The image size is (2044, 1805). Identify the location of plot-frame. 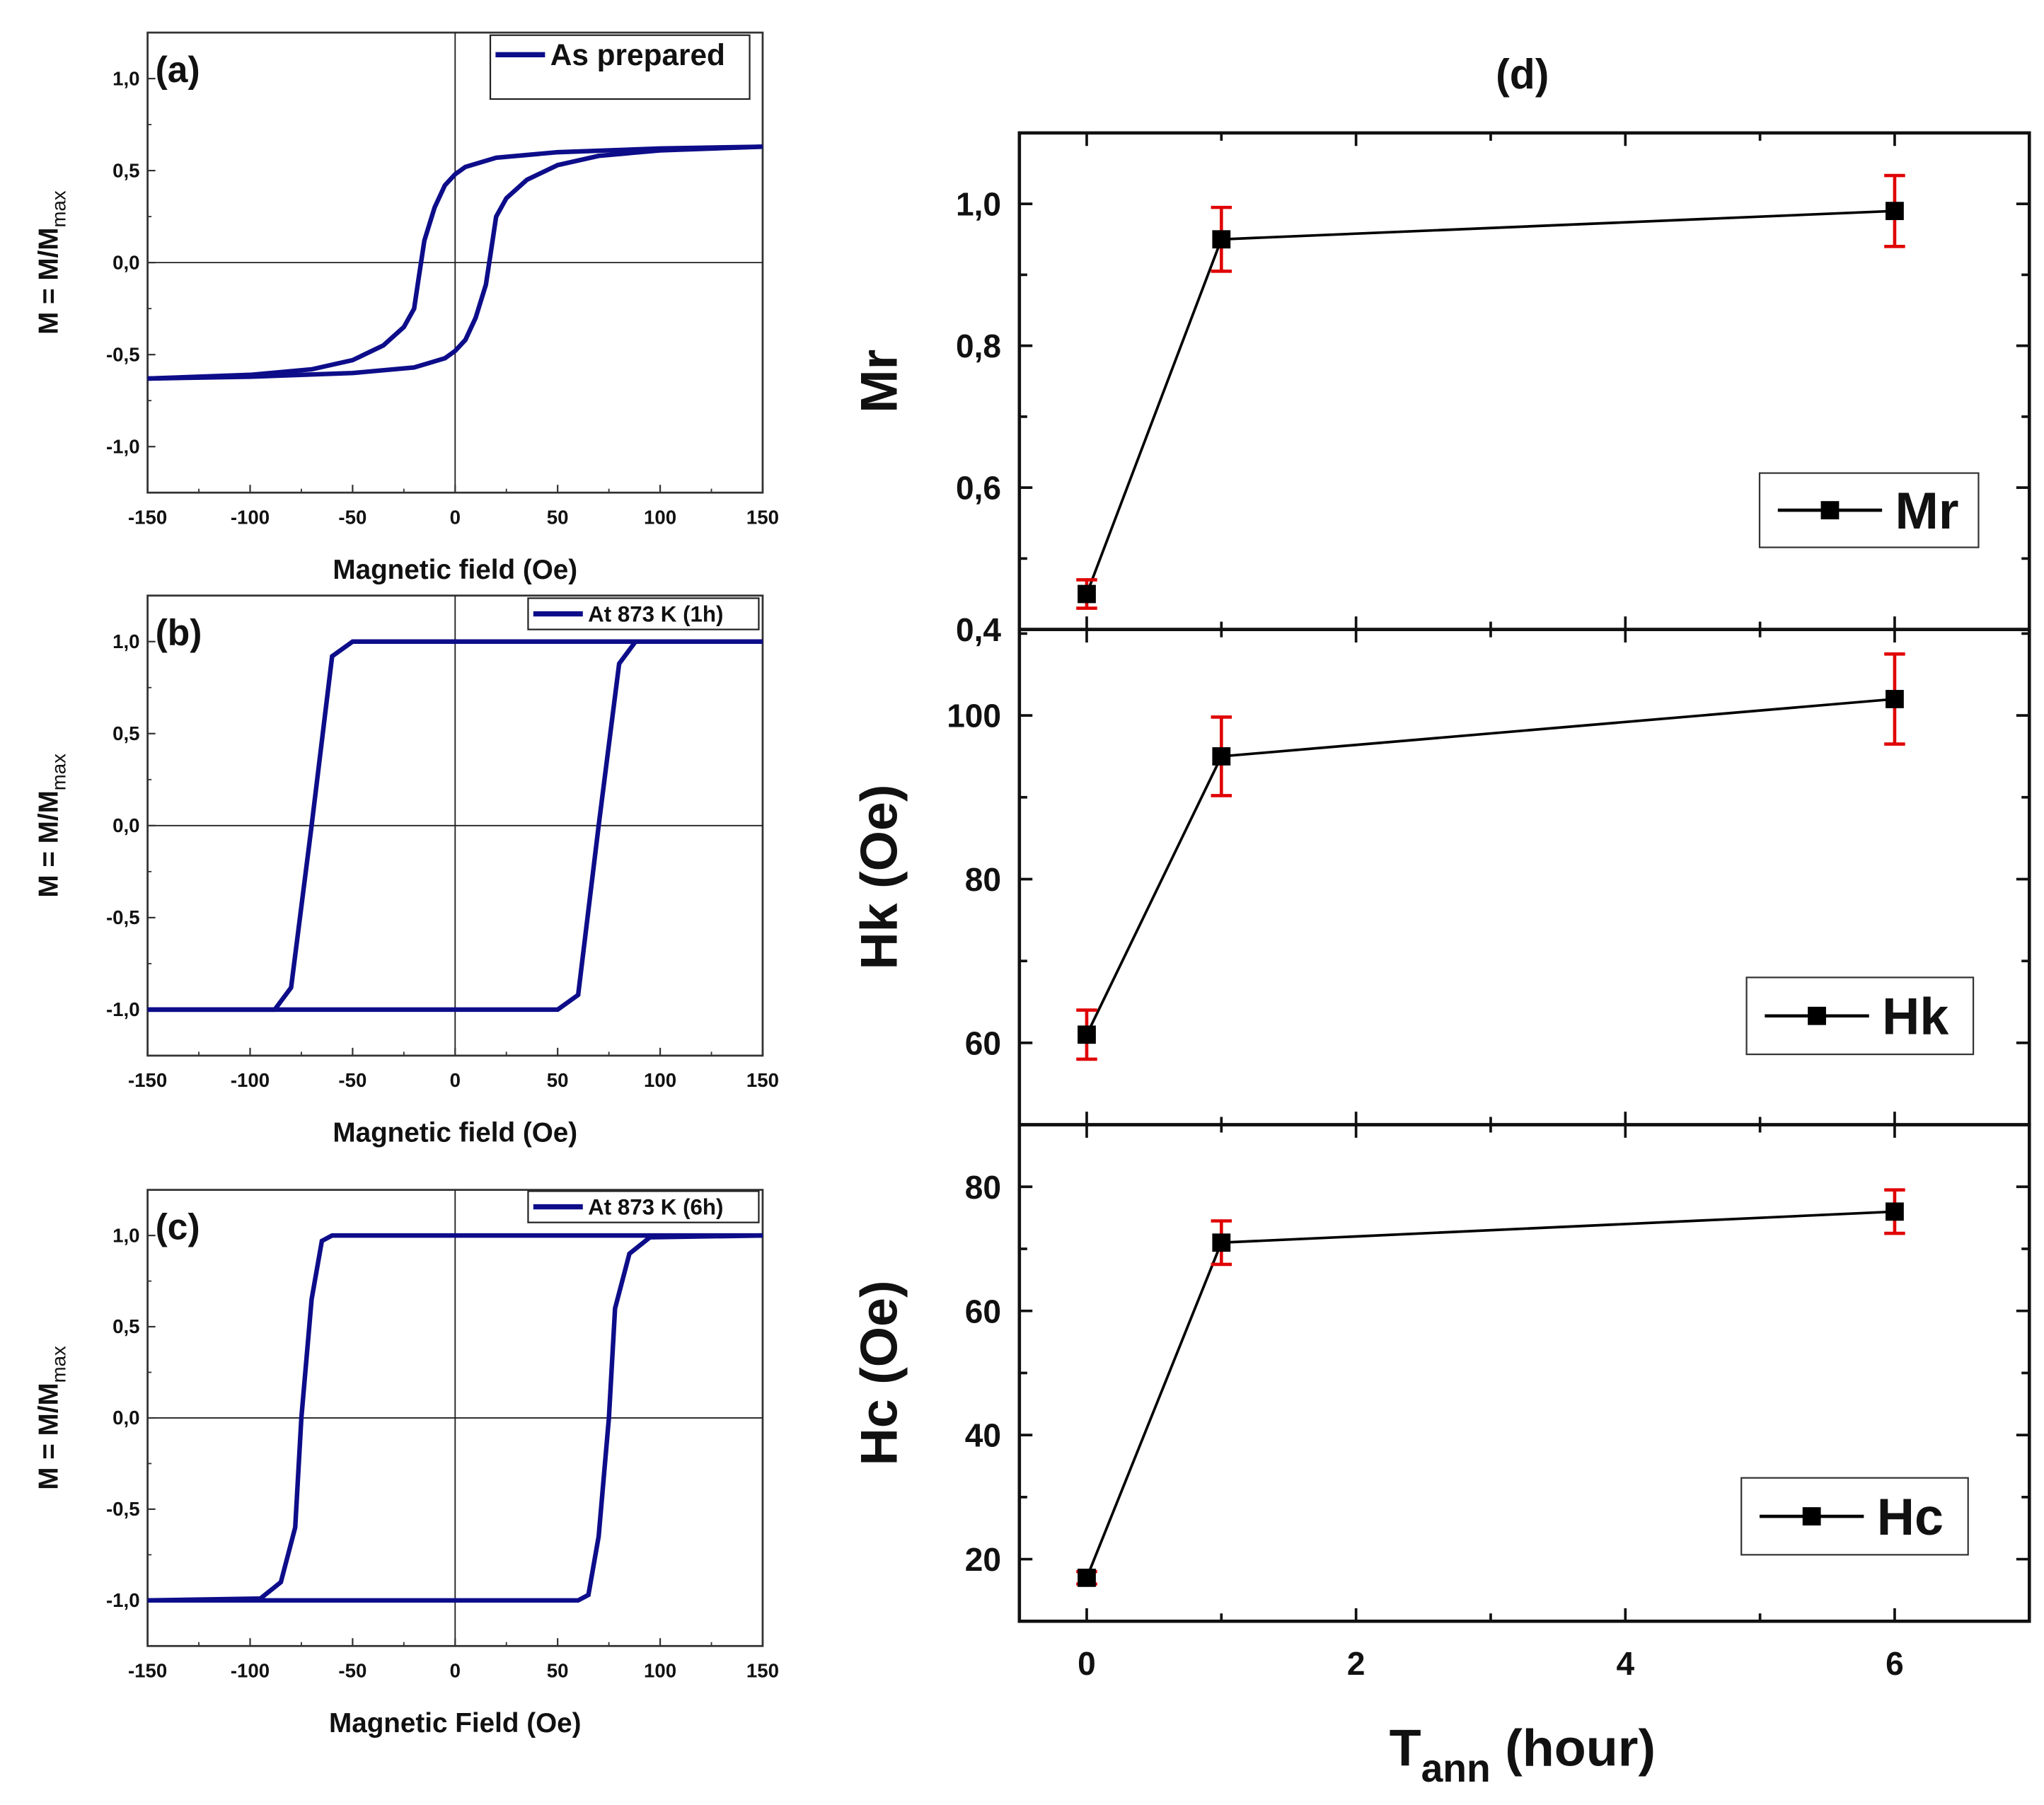
(1524, 381).